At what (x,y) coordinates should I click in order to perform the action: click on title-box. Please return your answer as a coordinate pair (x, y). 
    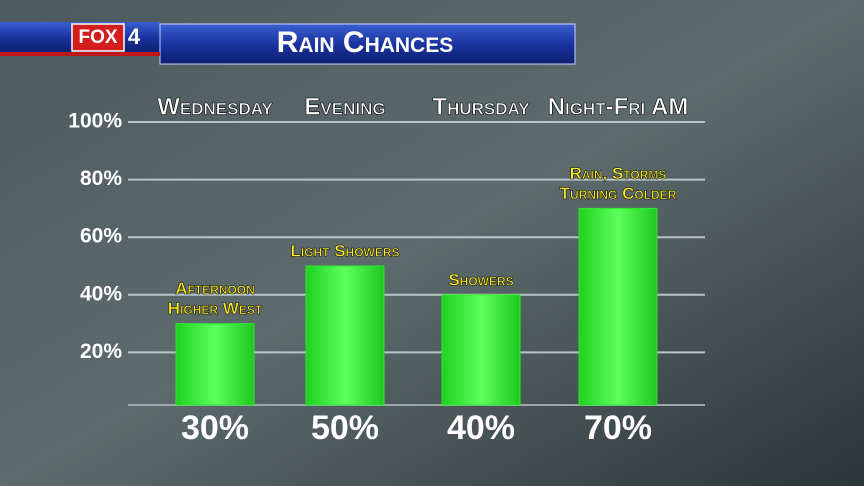
    Looking at the image, I should click on (367, 44).